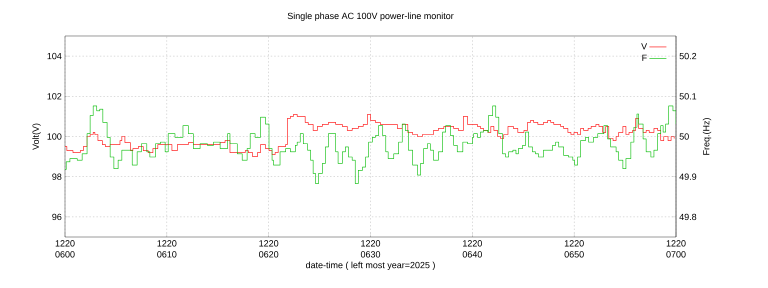  What do you see at coordinates (687, 217) in the screenshot?
I see `y2-tick-label: 49.8` at bounding box center [687, 217].